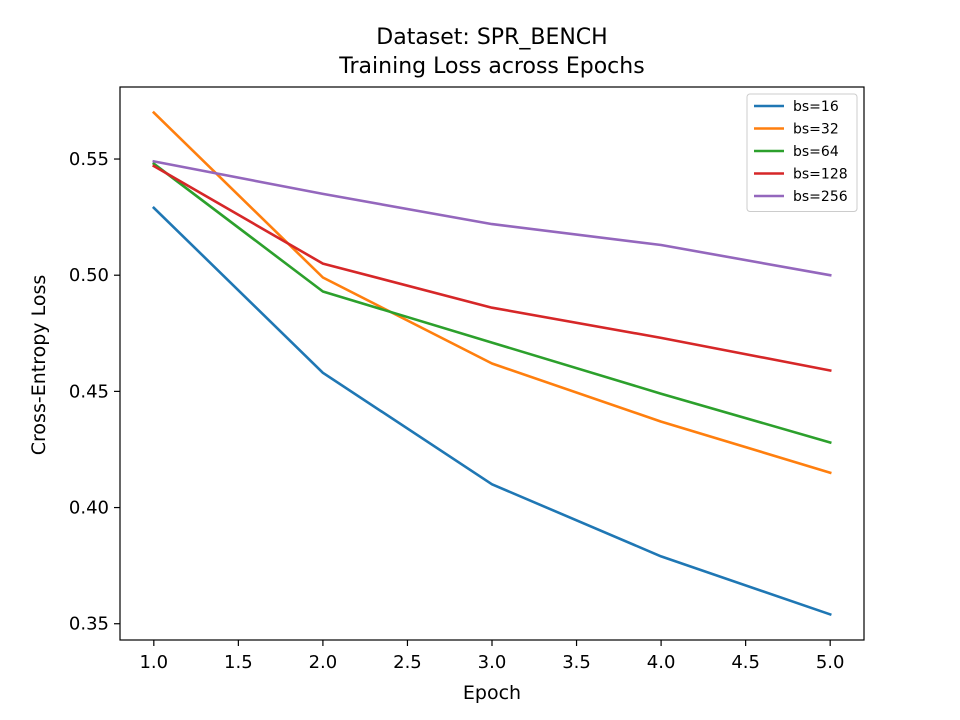  Describe the element at coordinates (89, 391) in the screenshot. I see `y-tick-label: 0.45` at that location.